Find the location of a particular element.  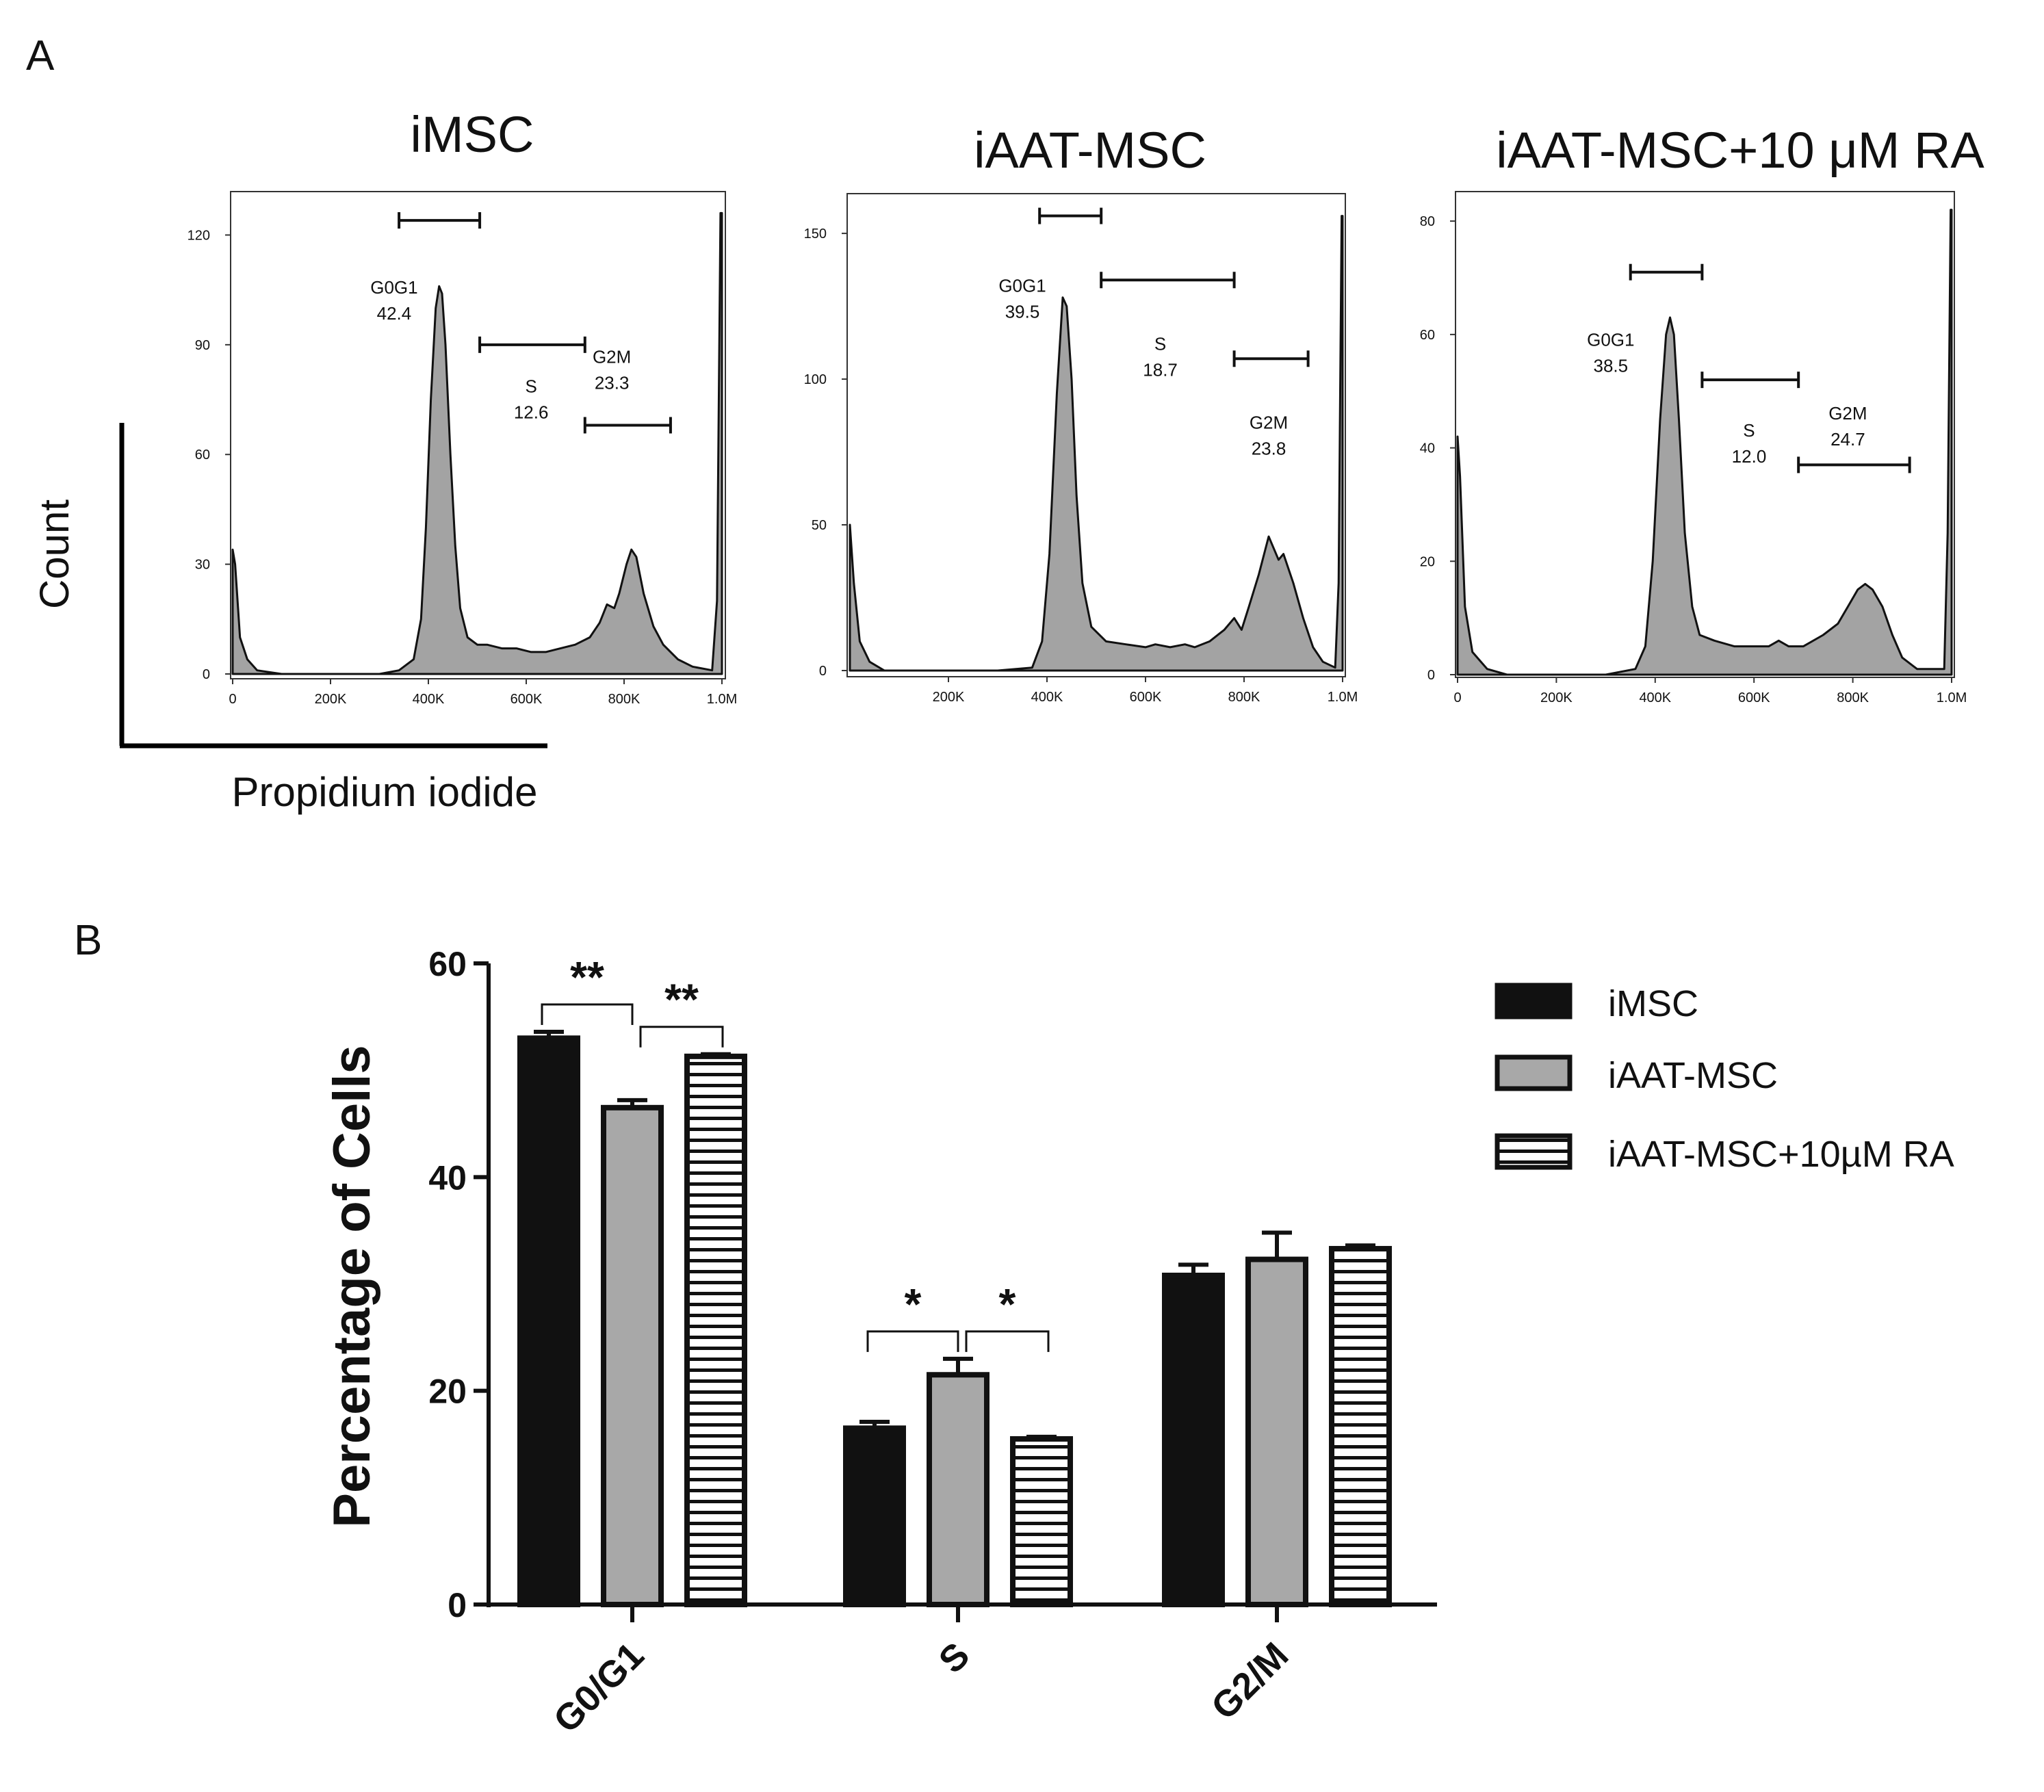

y-tick-label: 100 is located at coordinates (815, 379).